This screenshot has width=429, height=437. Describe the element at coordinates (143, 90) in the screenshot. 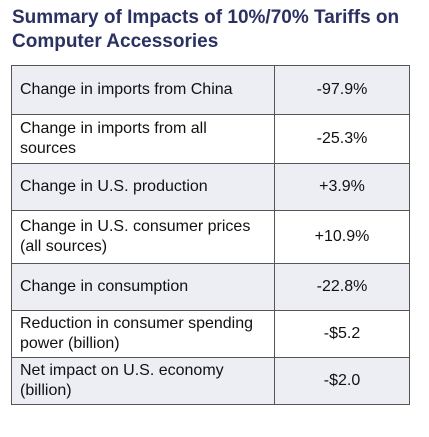

I see `row-label: Change in imports from China` at that location.